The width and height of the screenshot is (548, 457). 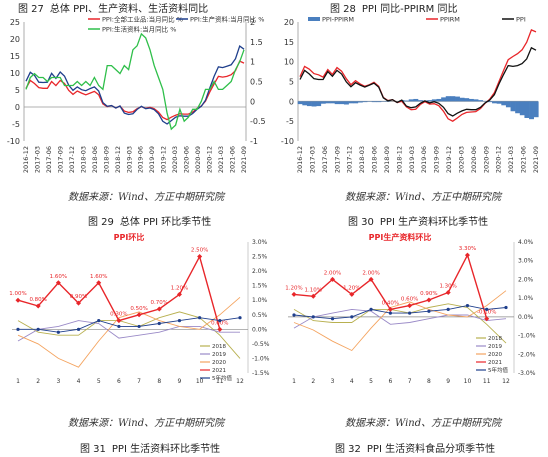 I want to click on caption-text: PPI 生活资料食品分项季节性, so click(x=431, y=449).